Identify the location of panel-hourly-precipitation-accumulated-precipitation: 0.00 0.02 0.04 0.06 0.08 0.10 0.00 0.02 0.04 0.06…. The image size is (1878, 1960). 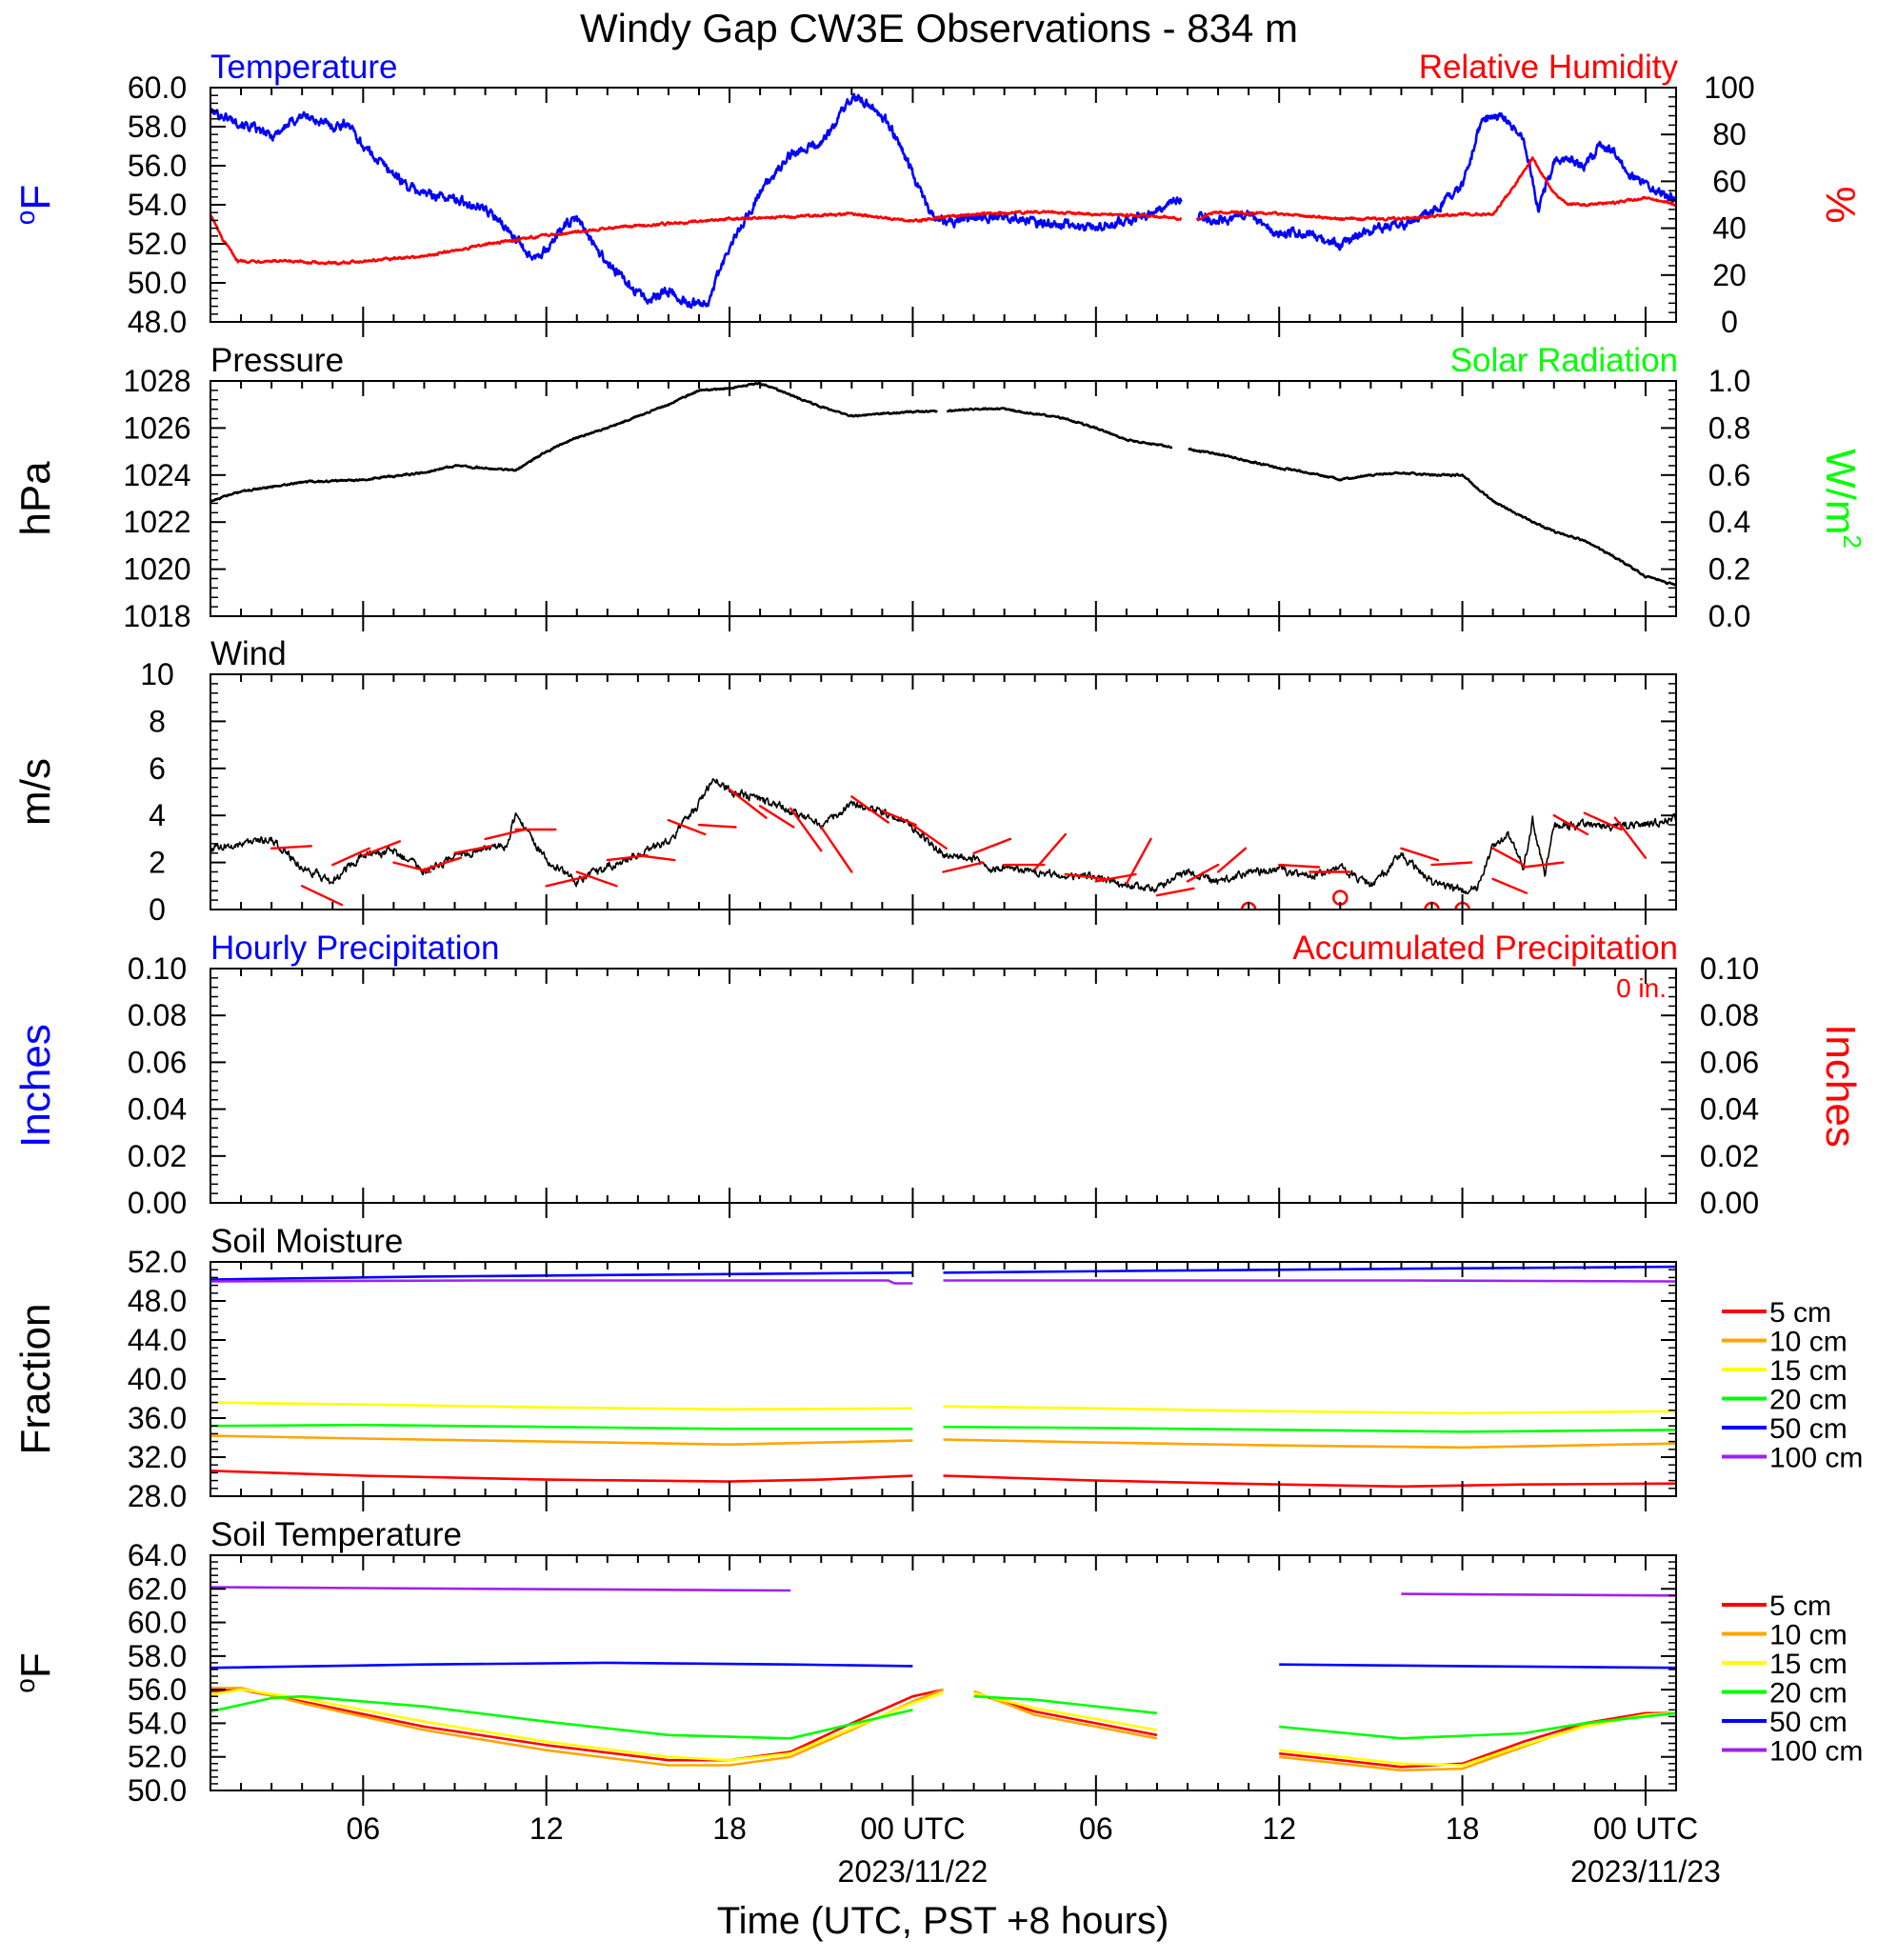
(938, 1075).